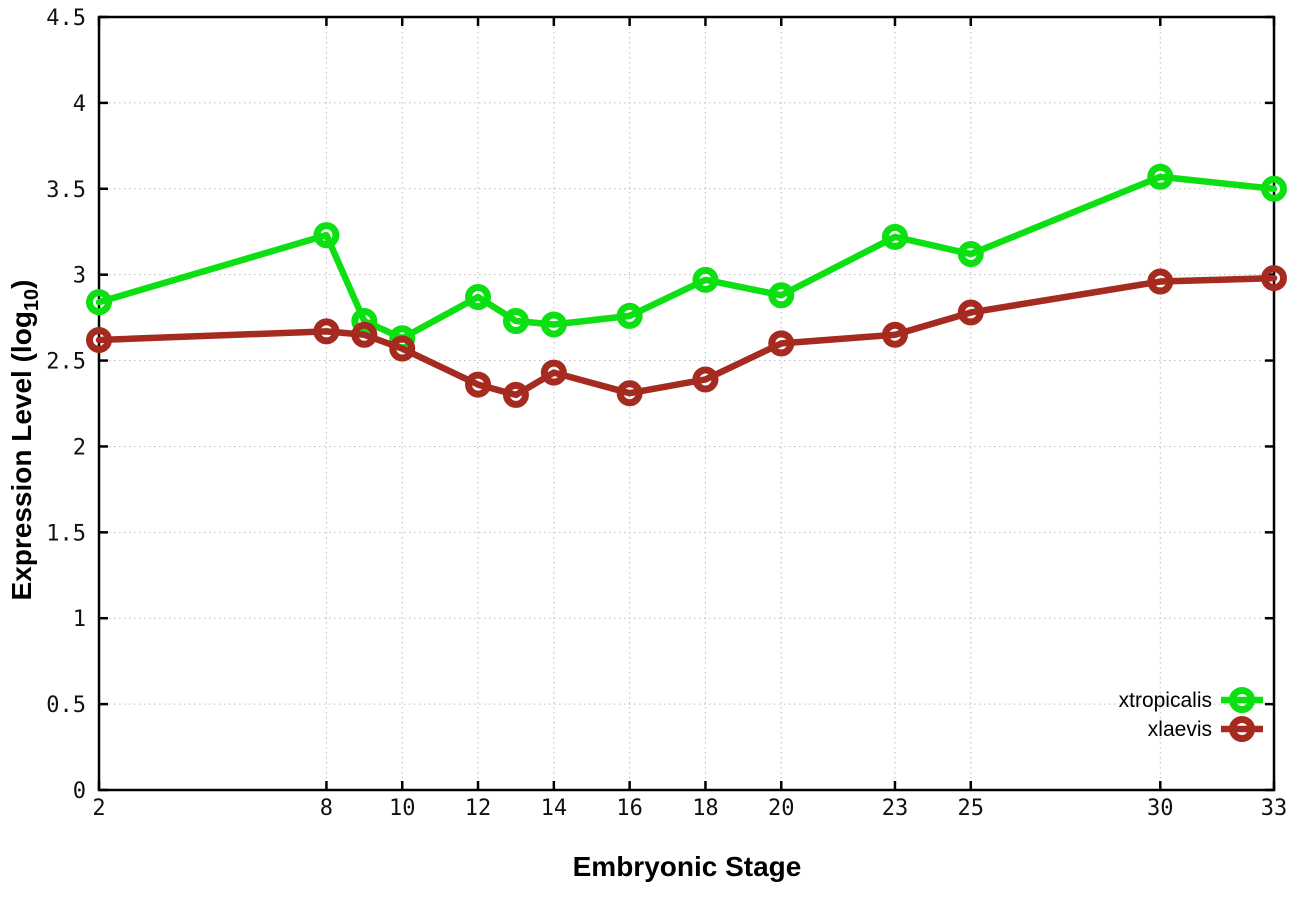 The width and height of the screenshot is (1296, 907). I want to click on y-tick-label: 4.5, so click(66, 18).